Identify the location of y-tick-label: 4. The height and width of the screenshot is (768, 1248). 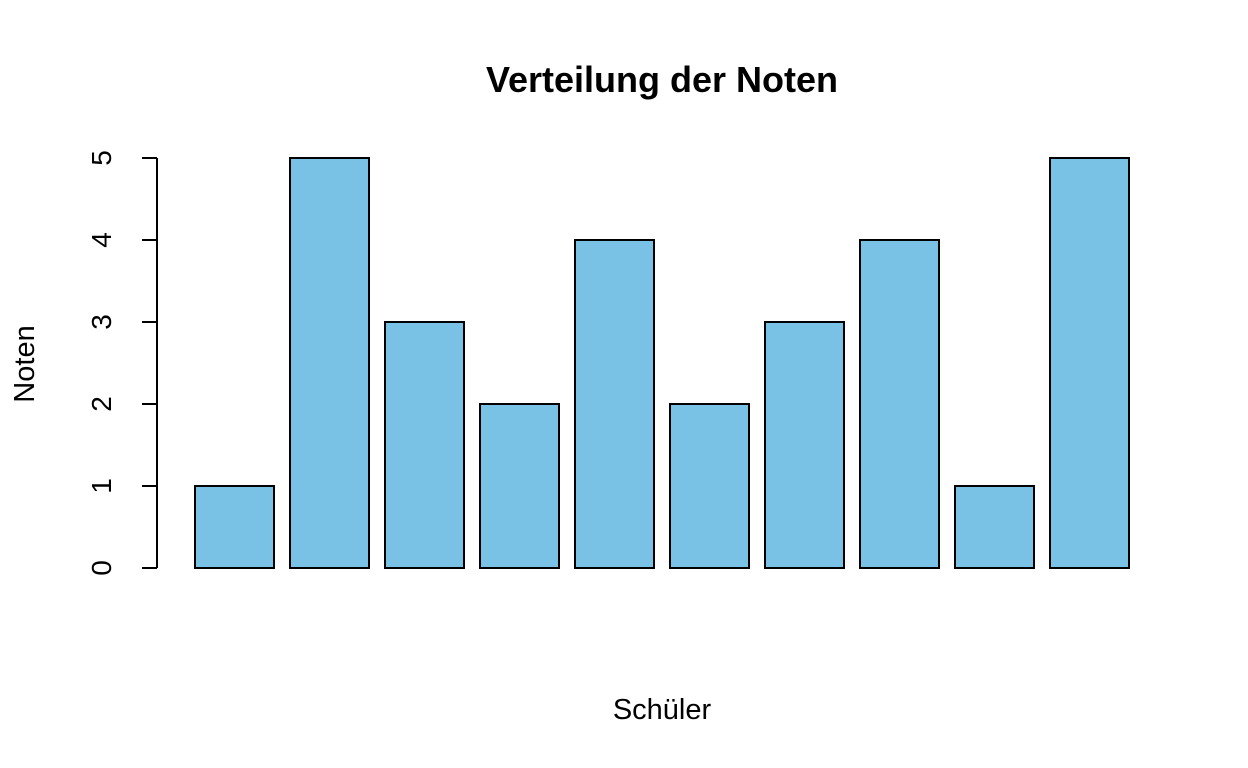
(101, 240).